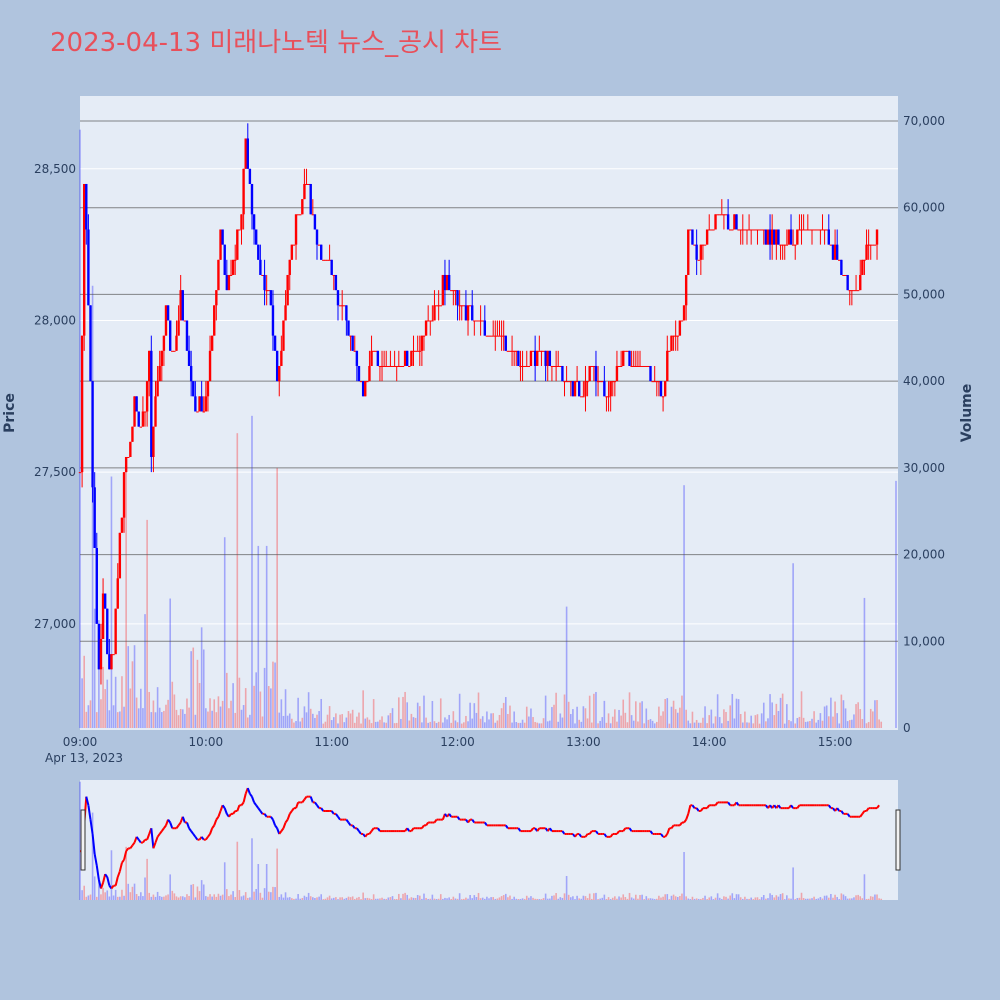 This screenshot has width=1000, height=1000. Describe the element at coordinates (83, 840) in the screenshot. I see `range-slider-left-handle` at that location.